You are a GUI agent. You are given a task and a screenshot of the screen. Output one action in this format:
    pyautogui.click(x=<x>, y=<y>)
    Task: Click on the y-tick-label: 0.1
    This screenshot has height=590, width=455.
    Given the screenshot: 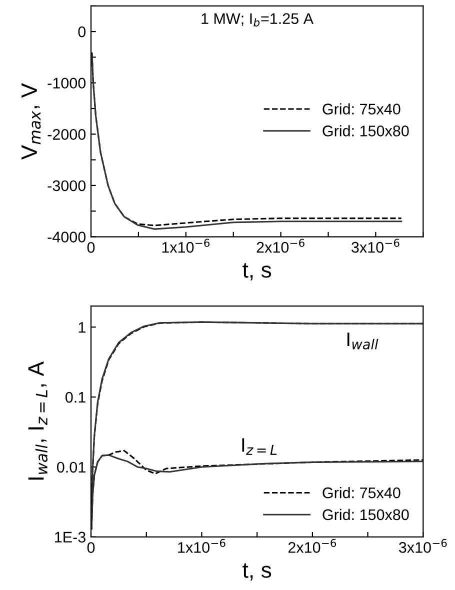 What is the action you would take?
    pyautogui.click(x=76, y=397)
    